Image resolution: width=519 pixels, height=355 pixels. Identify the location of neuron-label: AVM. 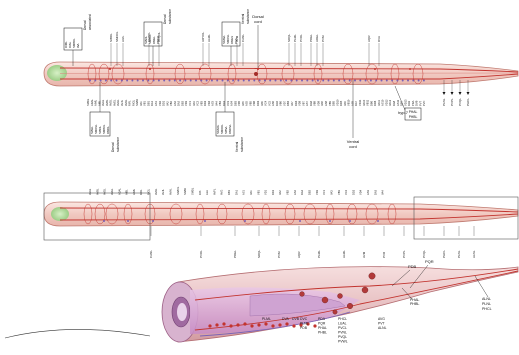
(237, 38).